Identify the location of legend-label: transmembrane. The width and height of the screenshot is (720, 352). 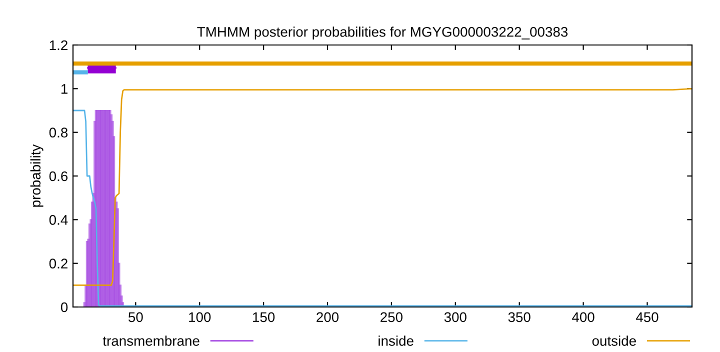
(151, 341).